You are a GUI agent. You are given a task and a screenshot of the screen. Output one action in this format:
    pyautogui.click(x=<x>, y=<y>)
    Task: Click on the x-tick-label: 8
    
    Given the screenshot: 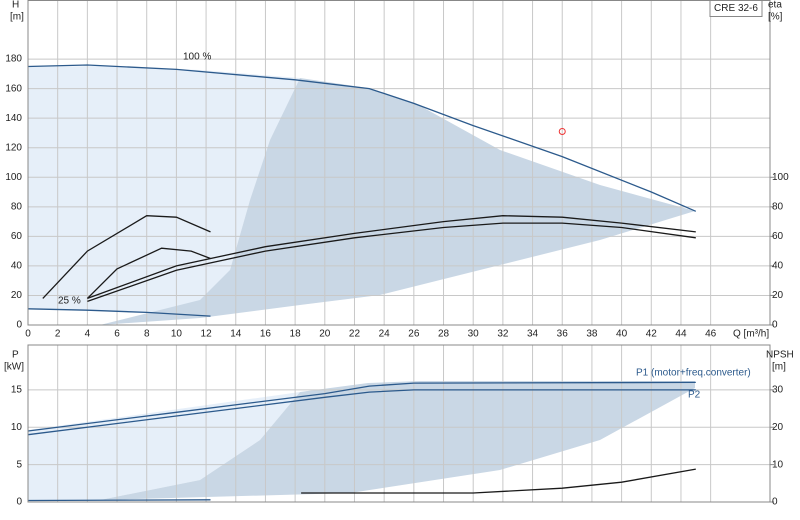 What is the action you would take?
    pyautogui.click(x=147, y=334)
    